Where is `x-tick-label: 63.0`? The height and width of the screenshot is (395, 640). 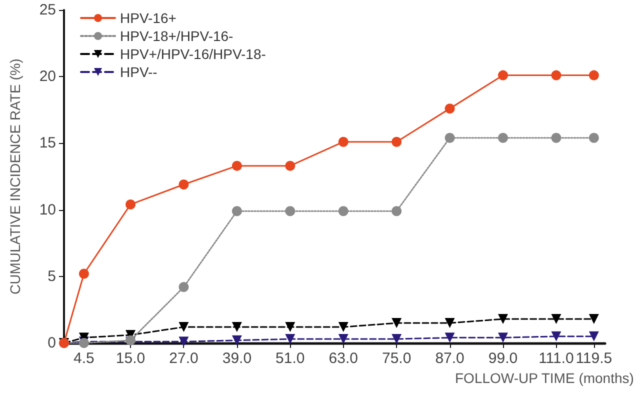 x-tick-label: 63.0 is located at coordinates (343, 358).